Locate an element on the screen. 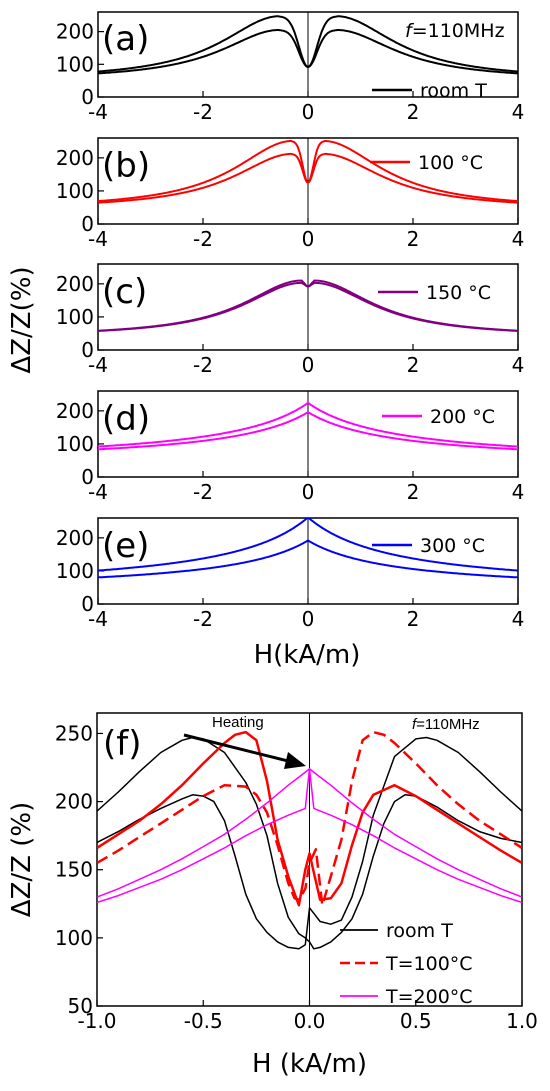 This screenshot has height=1091, width=550. panel-b: -4 -2 0 2 4 0 100 200 (b) 100 °C is located at coordinates (290, 194).